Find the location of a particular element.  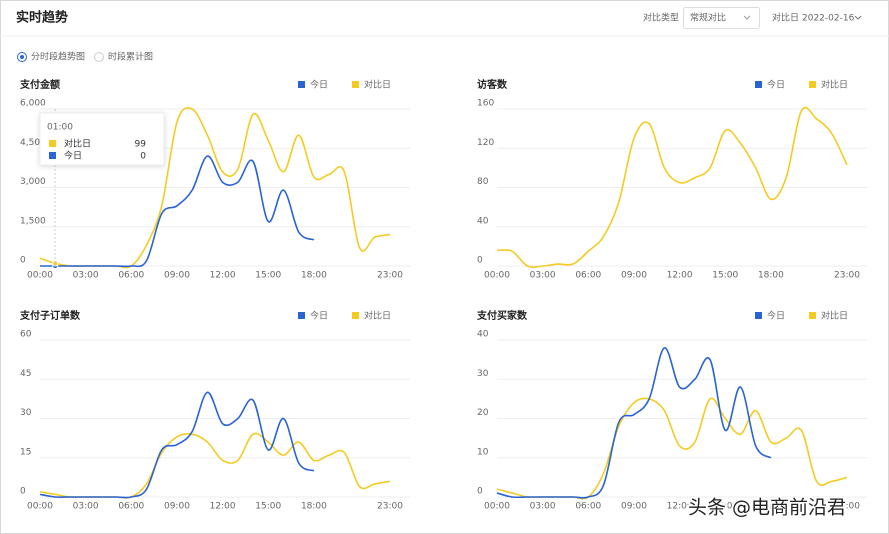

chart-title: 支付买家数 is located at coordinates (502, 315).